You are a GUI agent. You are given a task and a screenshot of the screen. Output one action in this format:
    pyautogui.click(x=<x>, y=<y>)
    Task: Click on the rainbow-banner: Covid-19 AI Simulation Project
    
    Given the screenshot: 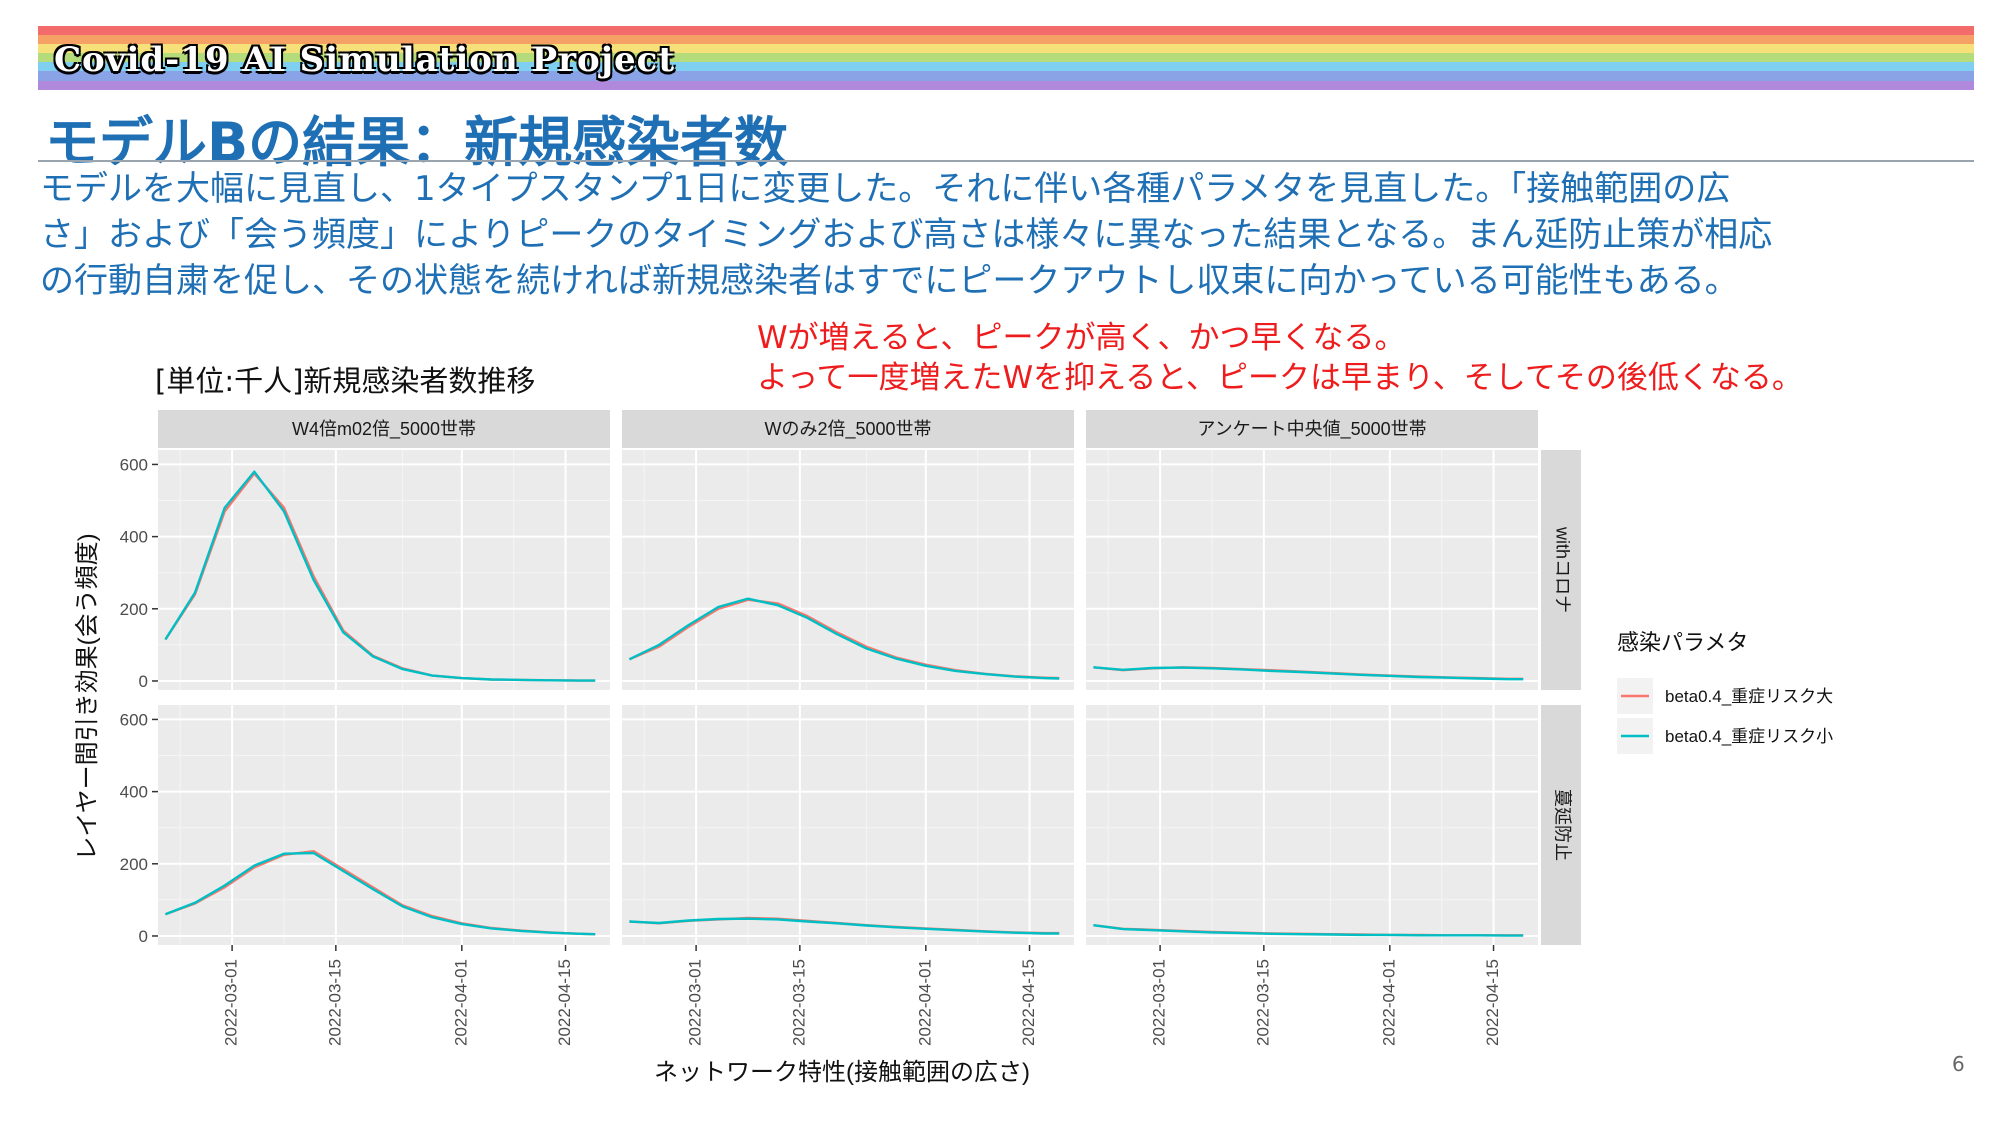 What is the action you would take?
    pyautogui.click(x=1006, y=58)
    